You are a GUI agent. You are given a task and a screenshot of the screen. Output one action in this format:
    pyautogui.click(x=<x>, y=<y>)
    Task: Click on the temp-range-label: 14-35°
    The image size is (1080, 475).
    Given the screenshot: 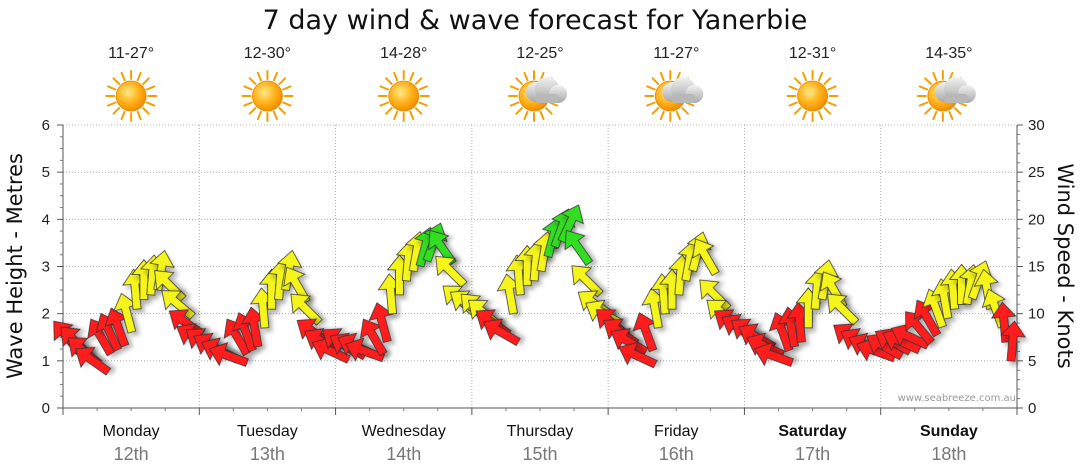 What is the action you would take?
    pyautogui.click(x=948, y=53)
    